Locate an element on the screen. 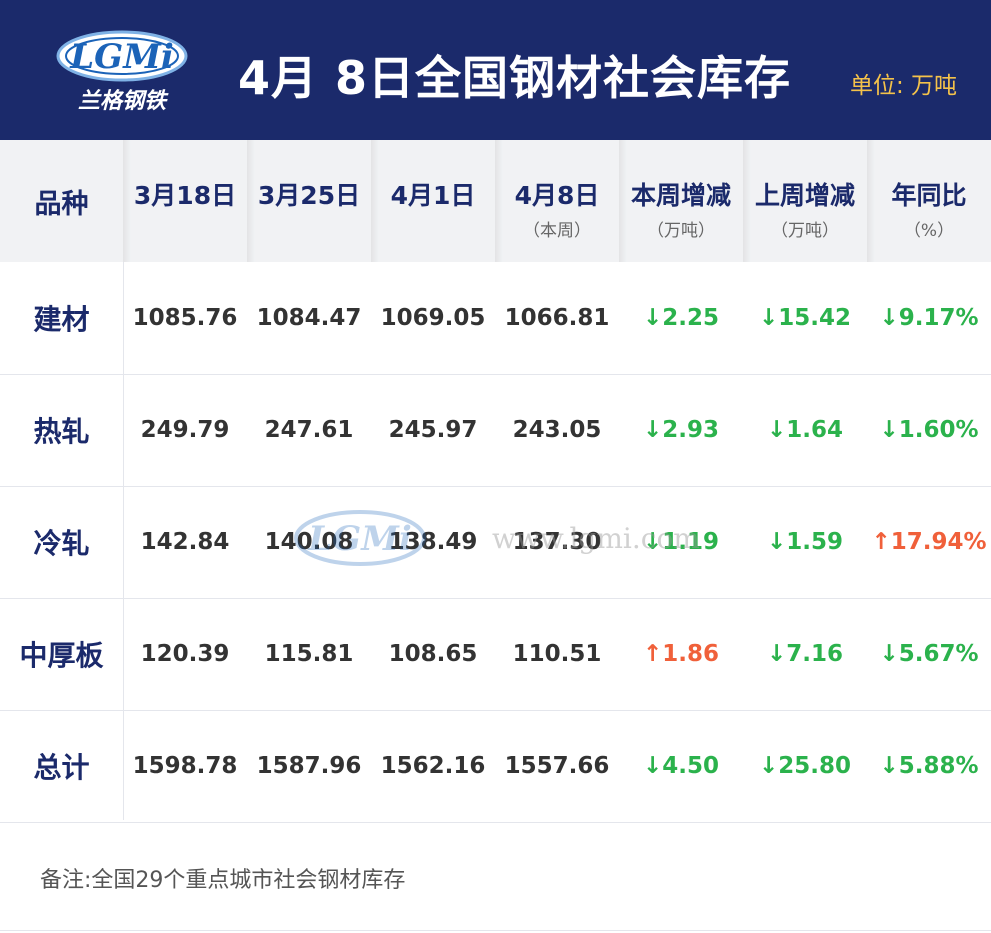 The height and width of the screenshot is (933, 991). row-label: 热轧 is located at coordinates (61, 431).